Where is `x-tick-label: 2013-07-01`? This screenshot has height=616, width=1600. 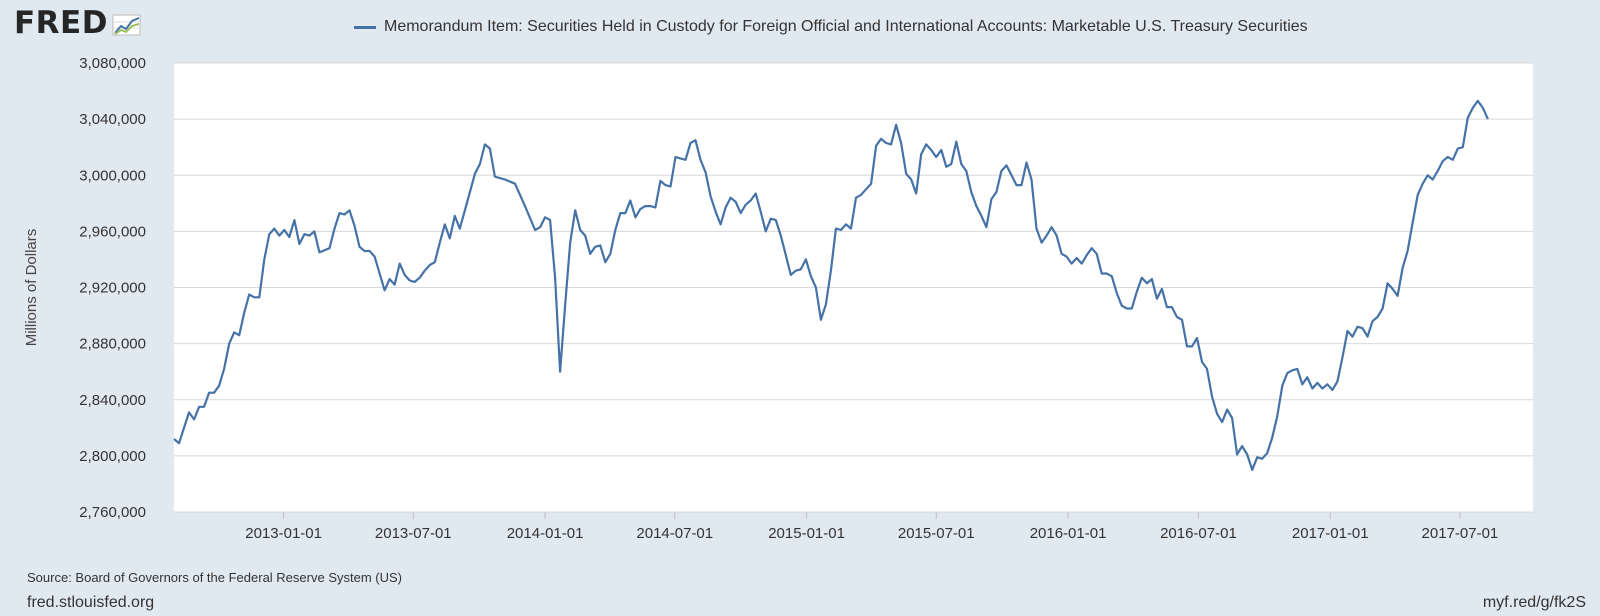
x-tick-label: 2013-07-01 is located at coordinates (413, 533).